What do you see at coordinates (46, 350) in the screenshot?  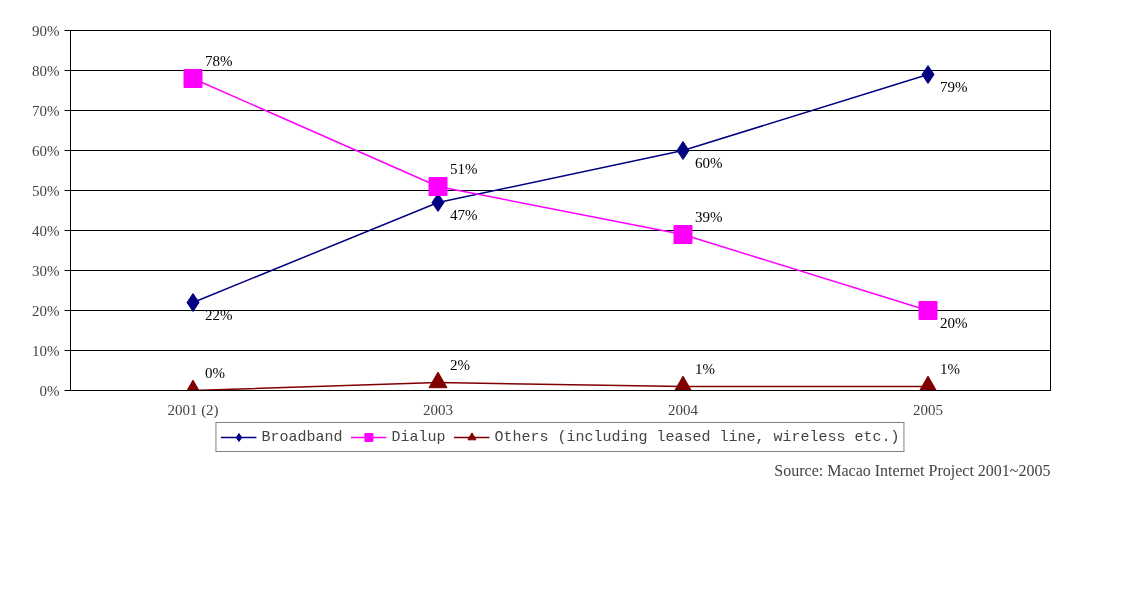 I see `y-tick-label: 10%` at bounding box center [46, 350].